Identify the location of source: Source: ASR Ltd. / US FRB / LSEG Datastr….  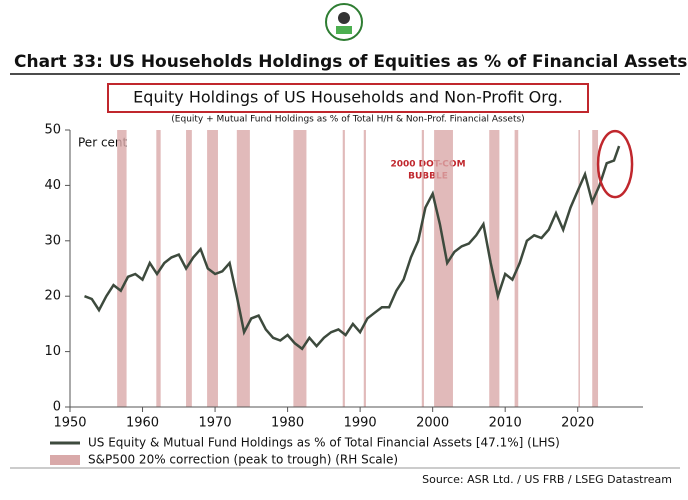
(547, 479).